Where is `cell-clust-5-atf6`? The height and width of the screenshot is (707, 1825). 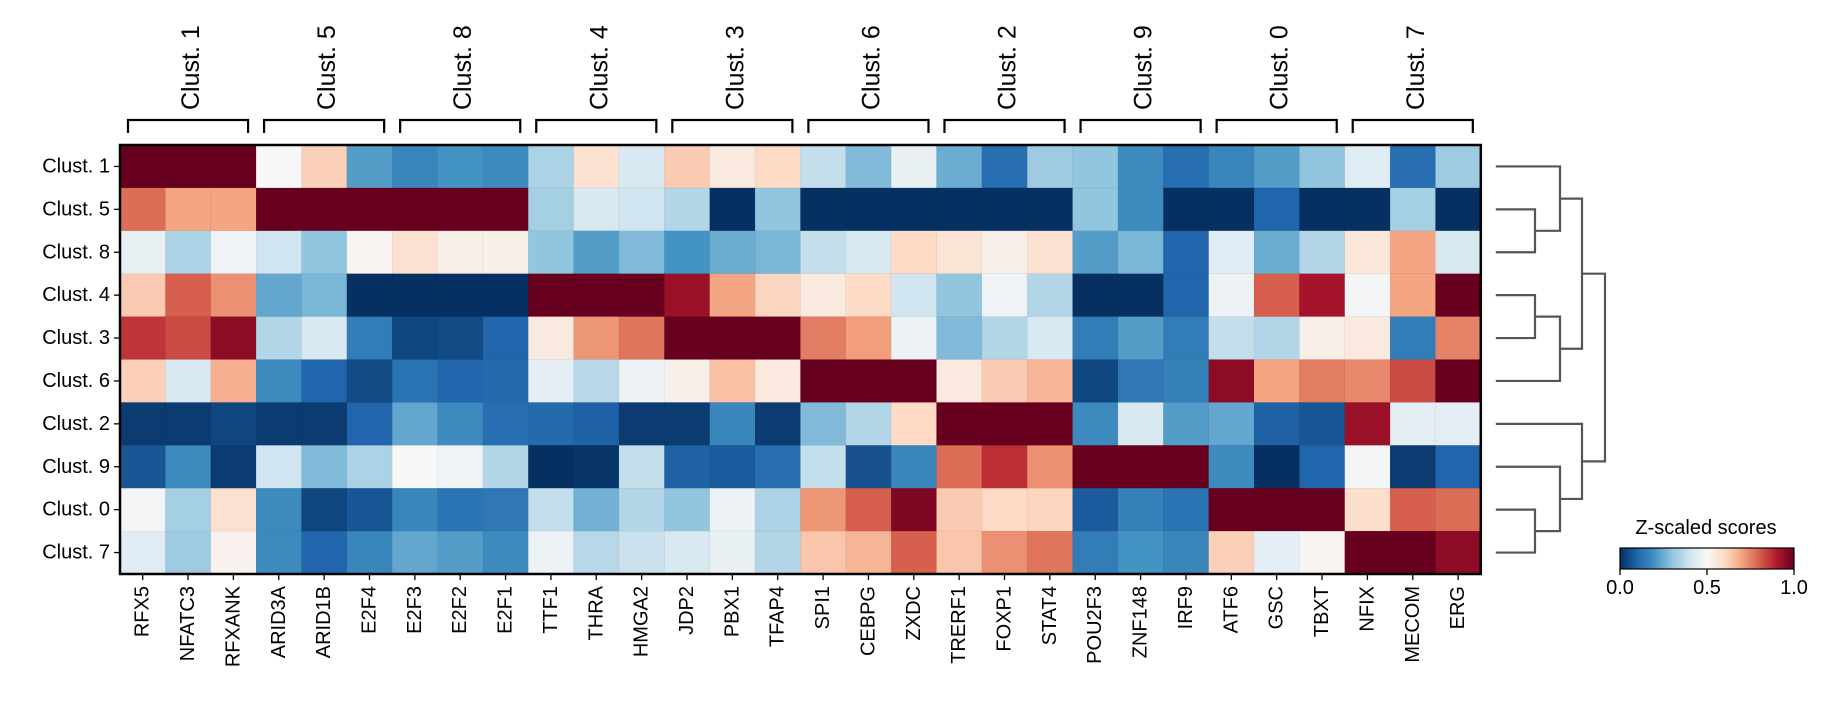 cell-clust-5-atf6 is located at coordinates (1231, 209).